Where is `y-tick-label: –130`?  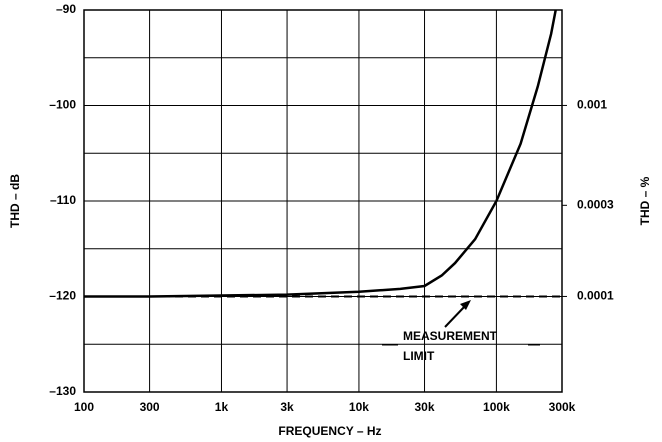
y-tick-label: –130 is located at coordinates (62, 391).